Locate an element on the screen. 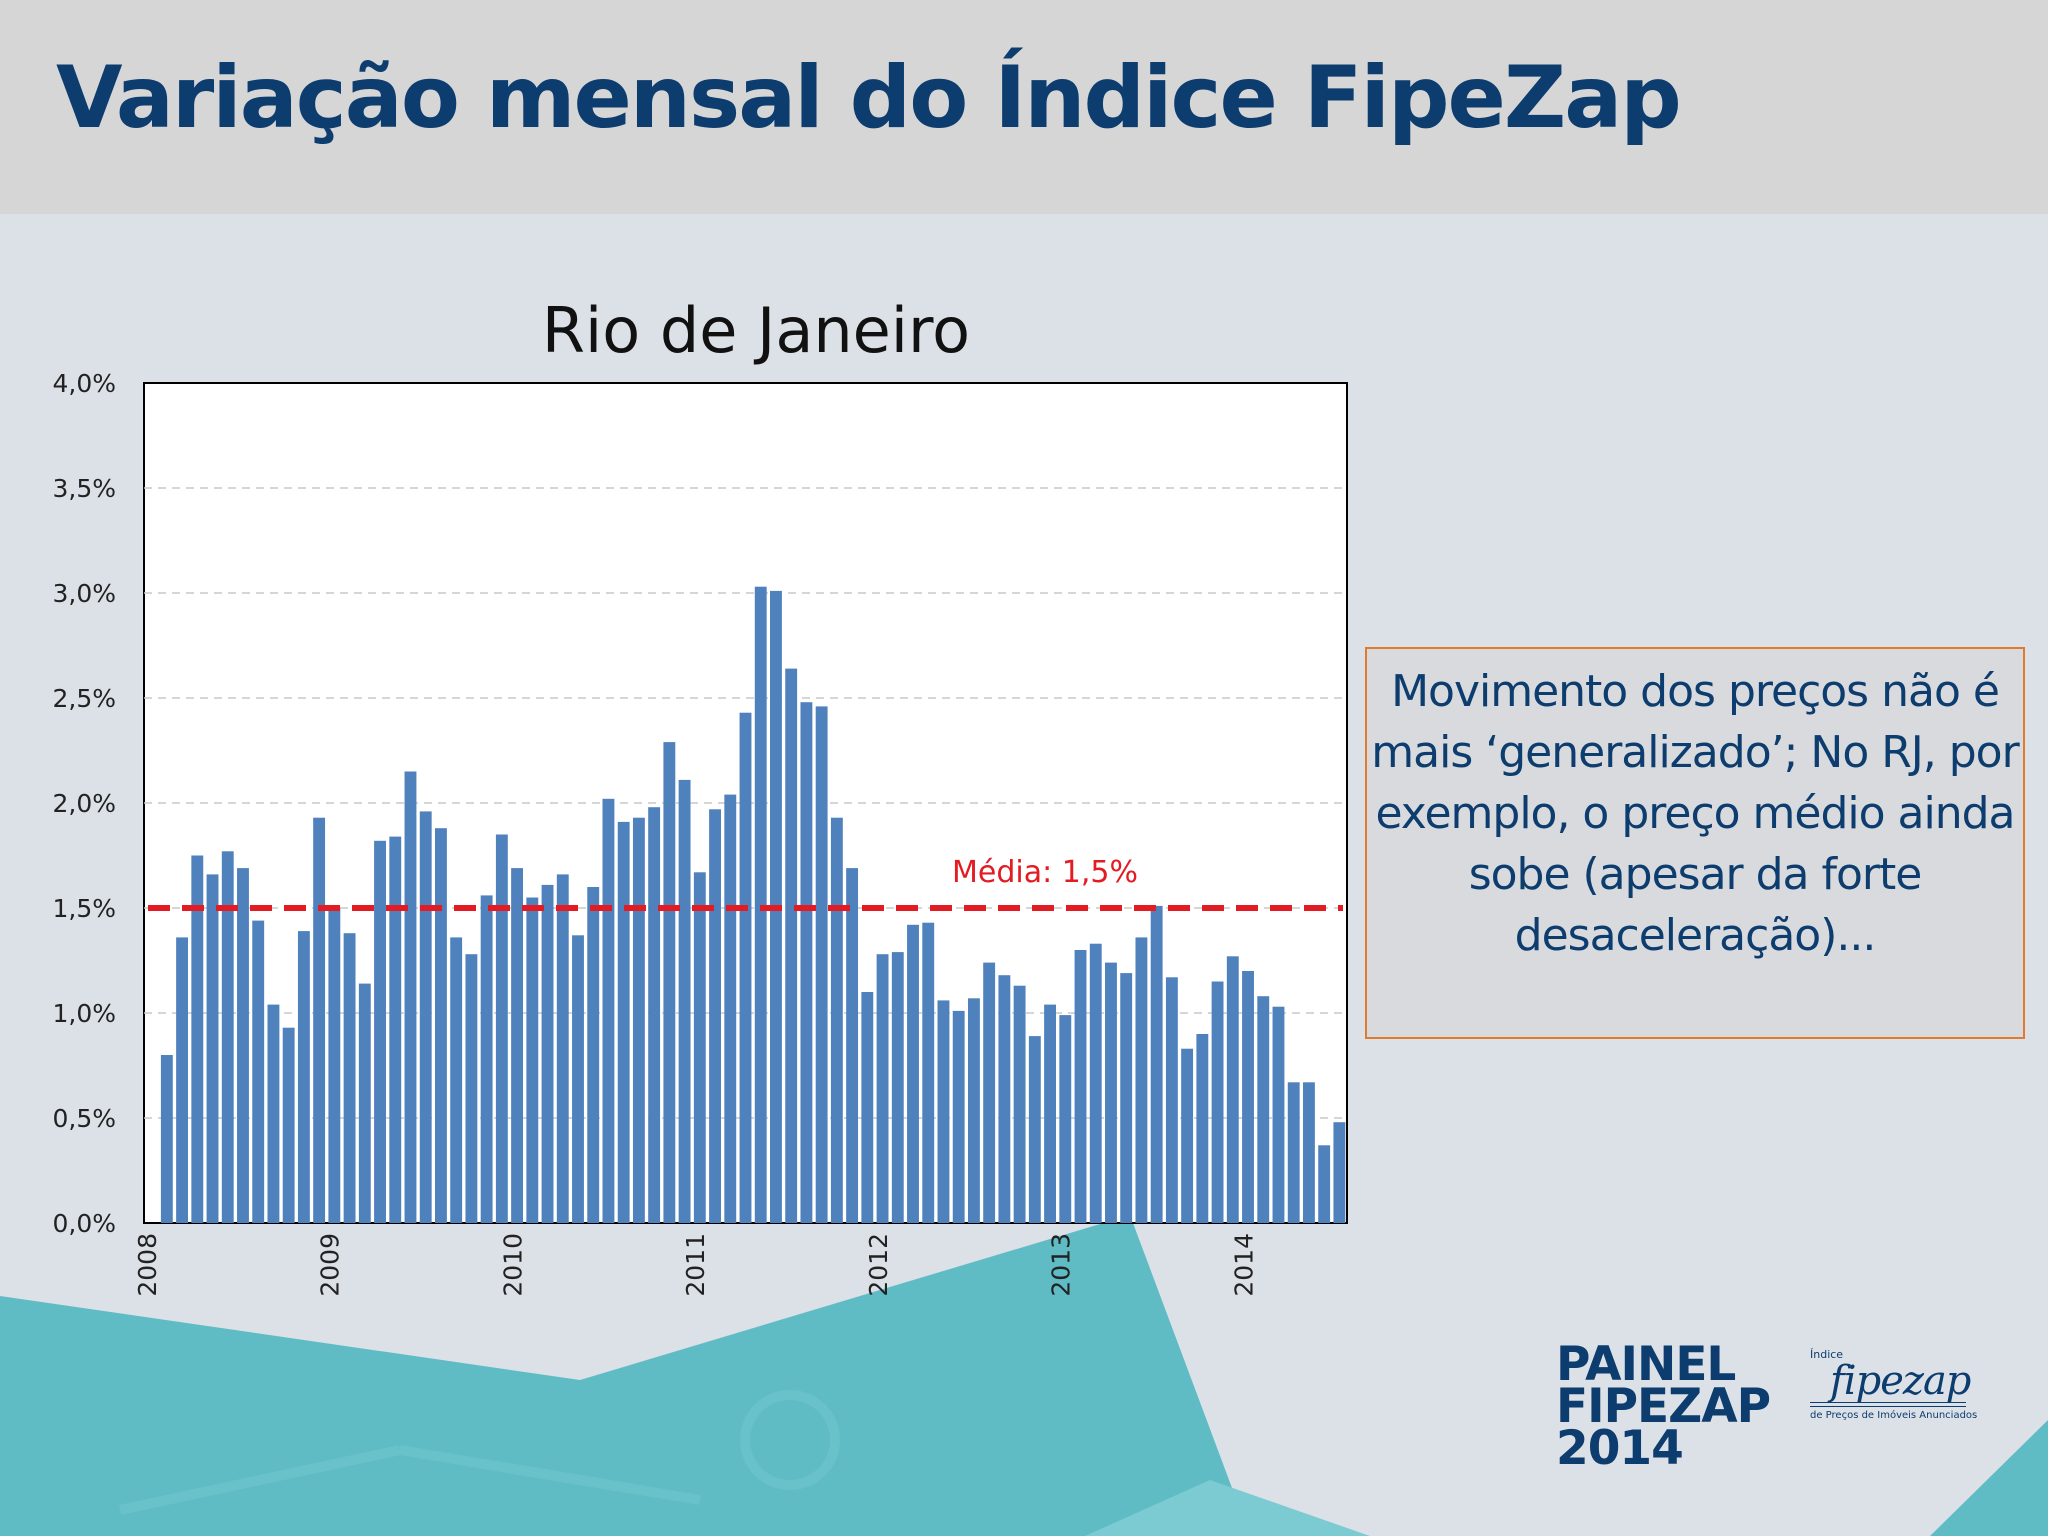 This screenshot has height=1536, width=2048. x-tick-label: 2013 is located at coordinates (1061, 1265).